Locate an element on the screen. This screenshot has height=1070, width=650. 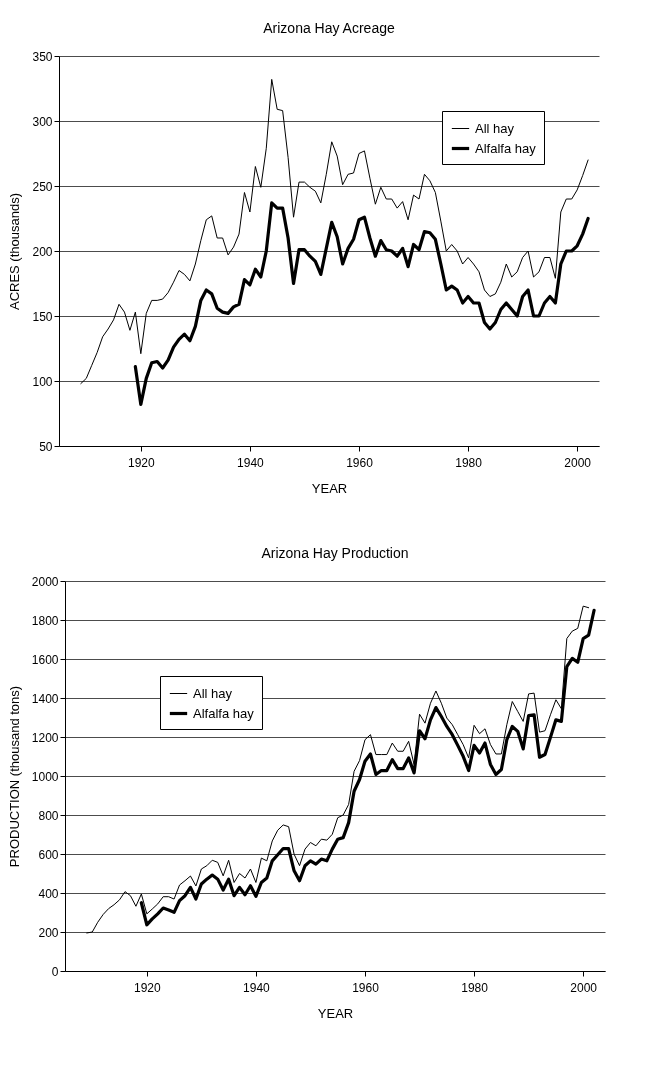
y-tick-label: 2000 is located at coordinates (45, 581).